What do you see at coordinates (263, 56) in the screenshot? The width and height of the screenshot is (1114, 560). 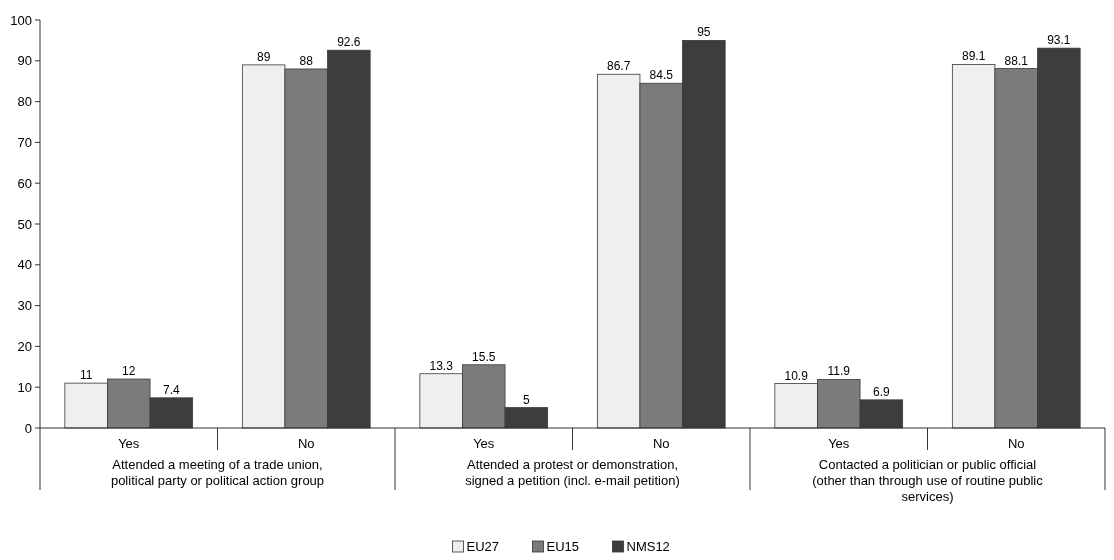 I see `data-label: 89` at bounding box center [263, 56].